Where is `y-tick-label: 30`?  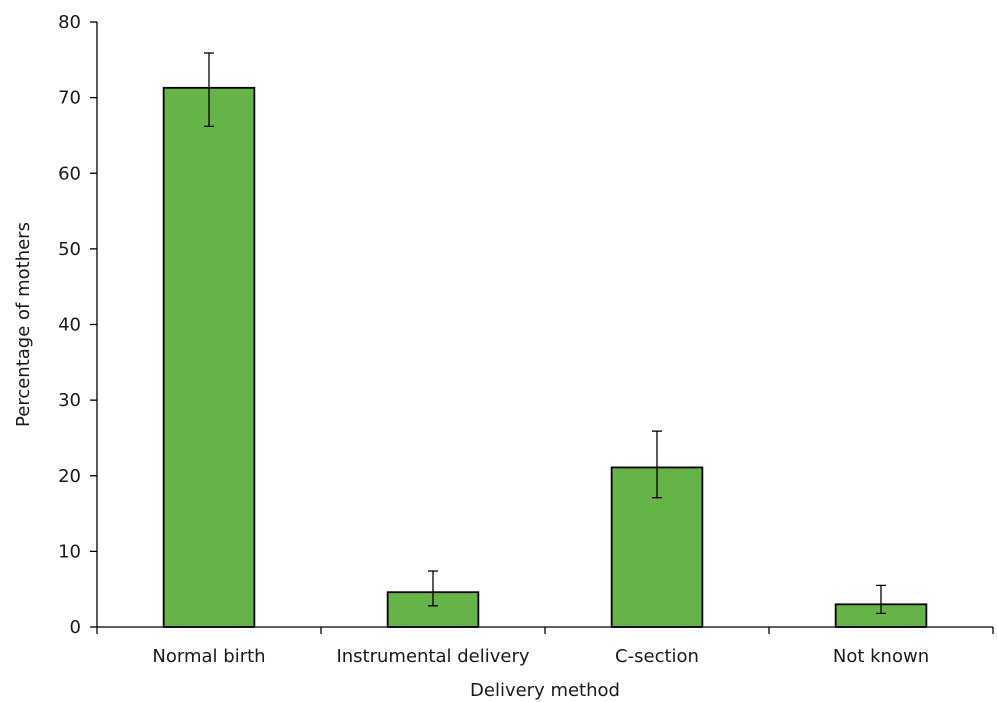 y-tick-label: 30 is located at coordinates (69, 400).